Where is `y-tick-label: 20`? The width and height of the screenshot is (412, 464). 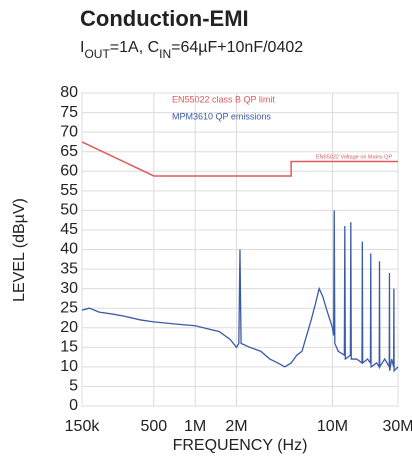
y-tick-label: 20 is located at coordinates (69, 327).